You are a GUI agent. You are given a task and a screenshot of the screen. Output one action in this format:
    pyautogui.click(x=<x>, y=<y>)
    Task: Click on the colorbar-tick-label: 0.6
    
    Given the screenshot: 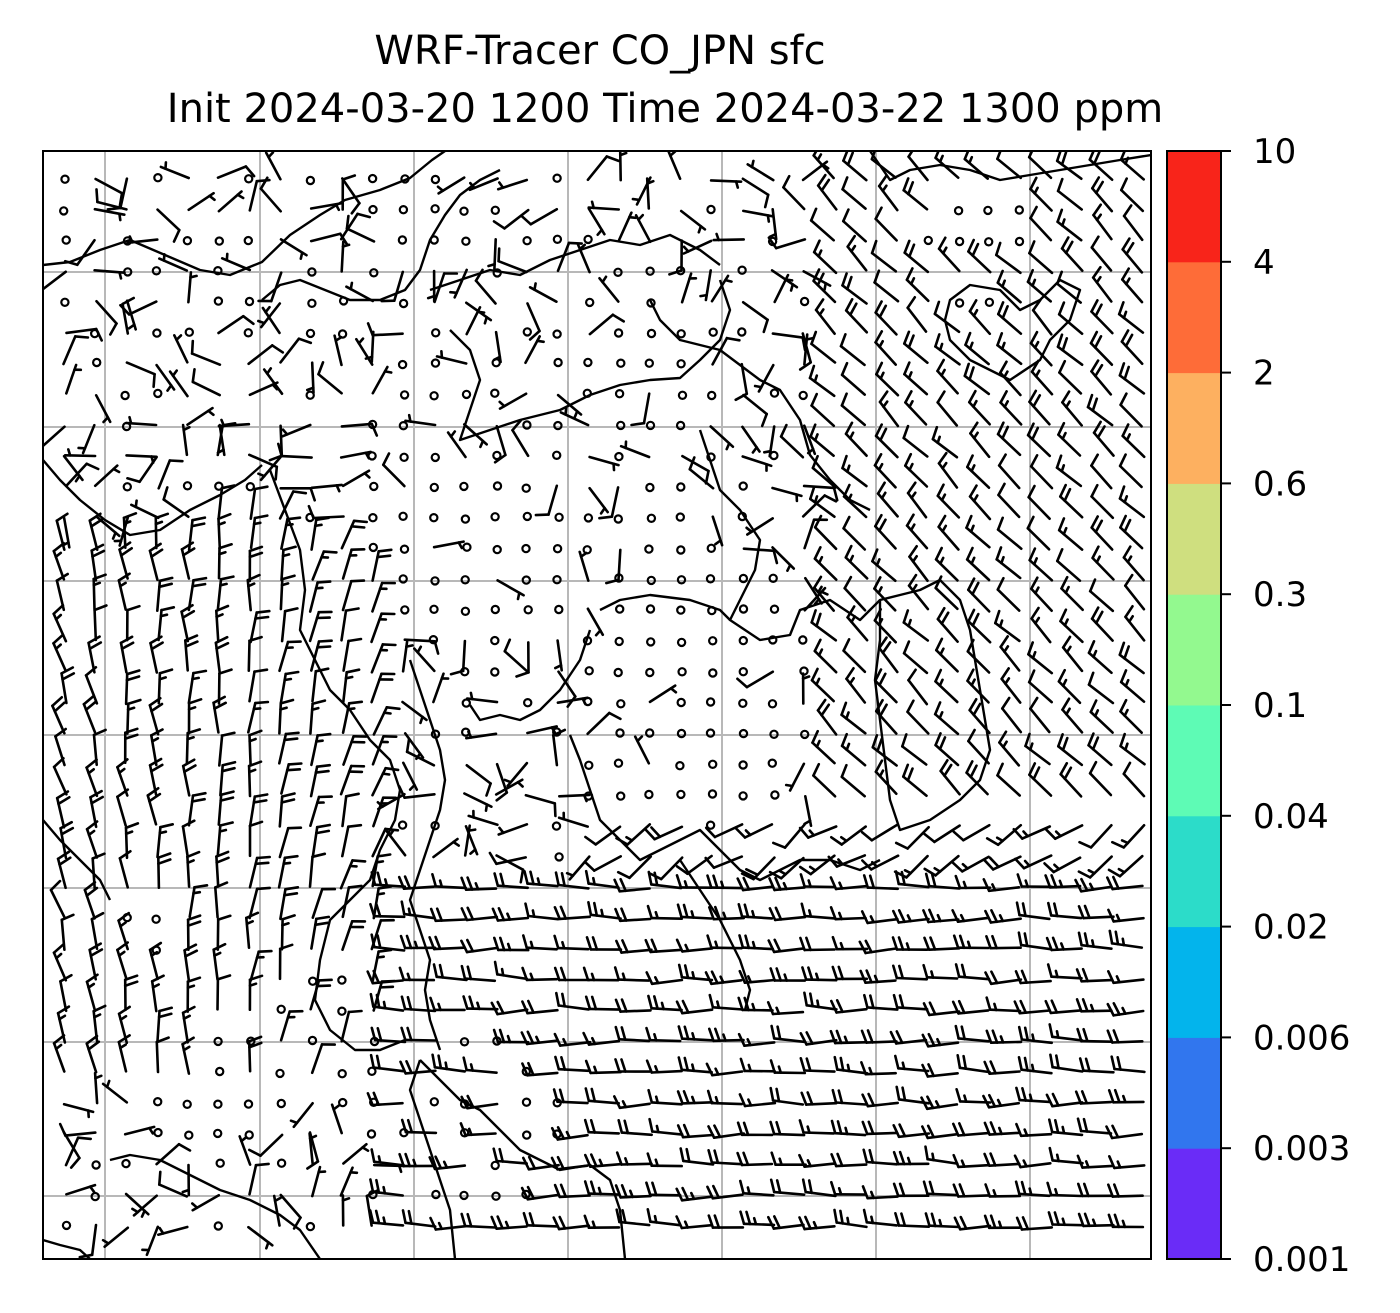 What is the action you would take?
    pyautogui.click(x=1280, y=484)
    